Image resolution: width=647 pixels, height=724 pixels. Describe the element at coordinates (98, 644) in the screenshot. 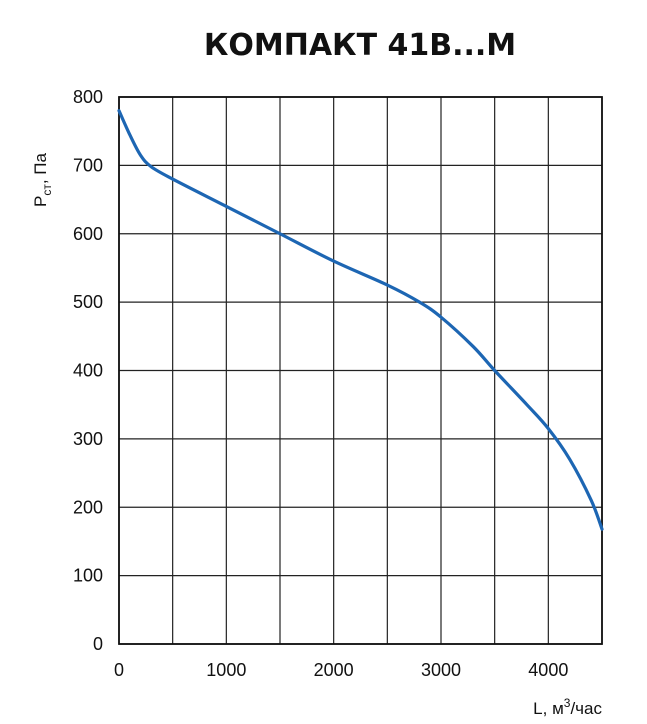

I see `y-tick-label: 0` at that location.